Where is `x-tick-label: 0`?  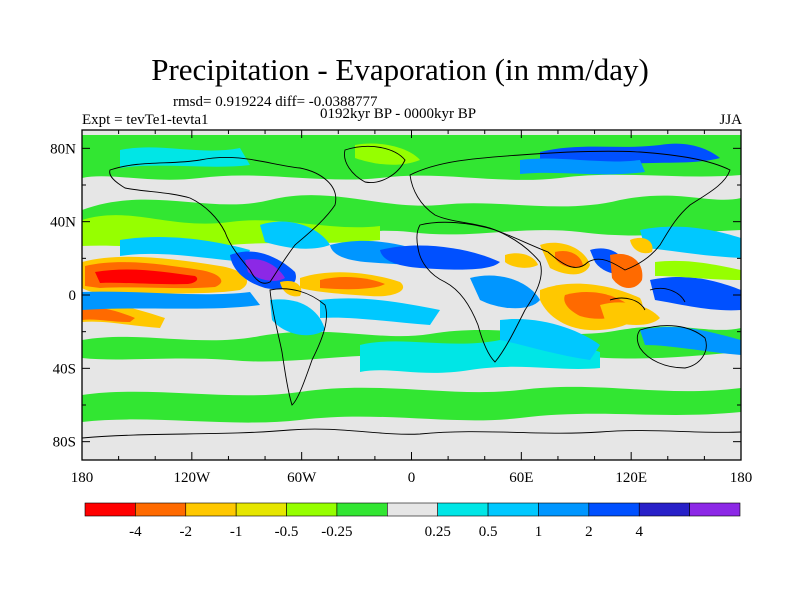 x-tick-label: 0 is located at coordinates (412, 478).